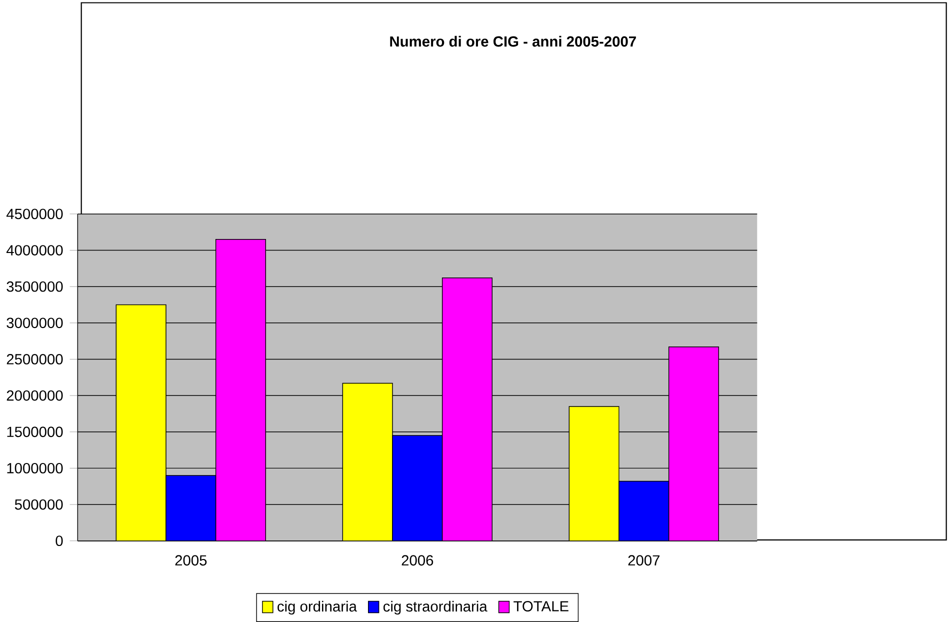 Image resolution: width=950 pixels, height=622 pixels. Describe the element at coordinates (38, 504) in the screenshot. I see `y-tick-label: 500000` at that location.